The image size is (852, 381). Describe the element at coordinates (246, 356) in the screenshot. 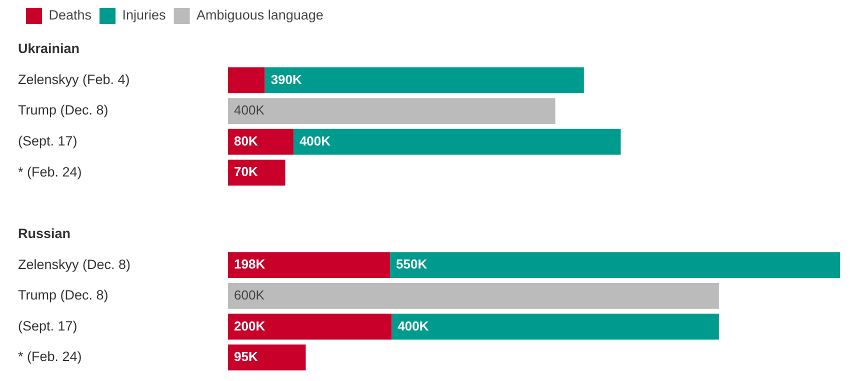

I see `data-label: 95K` at that location.